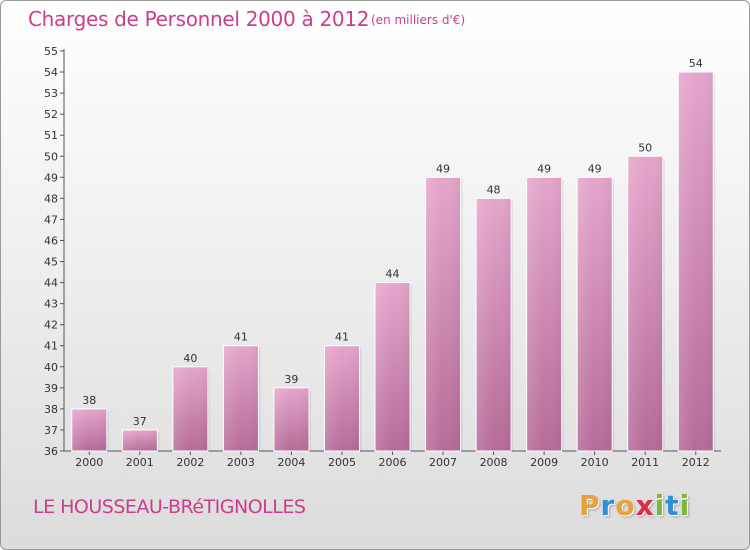 This screenshot has height=550, width=750. I want to click on bar-value-label: 38, so click(89, 400).